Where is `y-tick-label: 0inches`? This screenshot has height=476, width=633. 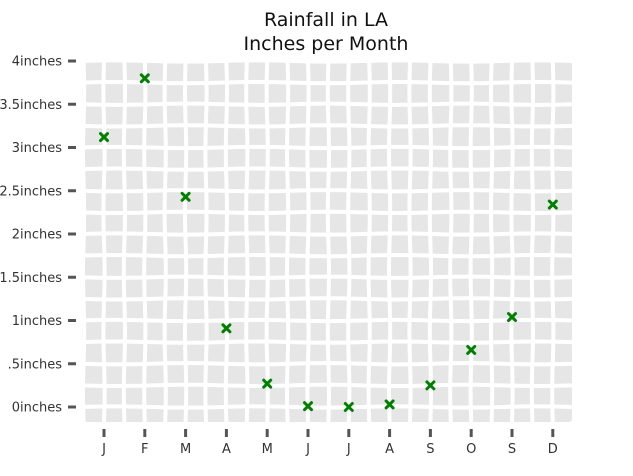 y-tick-label: 0inches is located at coordinates (37, 408).